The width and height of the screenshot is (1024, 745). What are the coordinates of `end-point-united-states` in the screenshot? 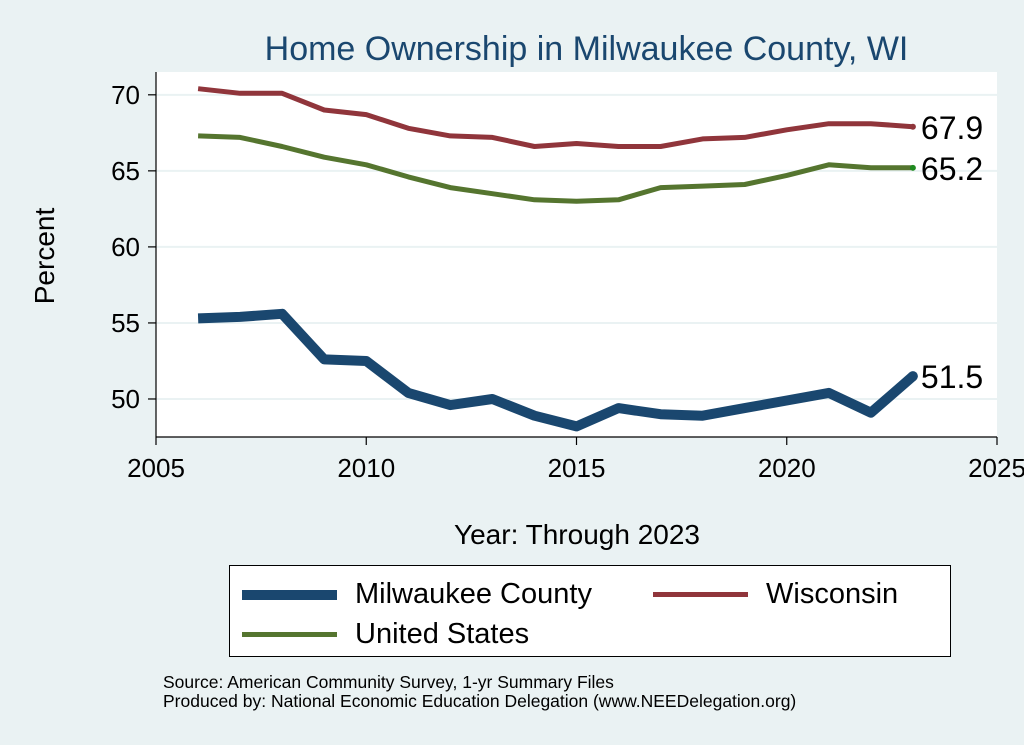 It's located at (912, 167).